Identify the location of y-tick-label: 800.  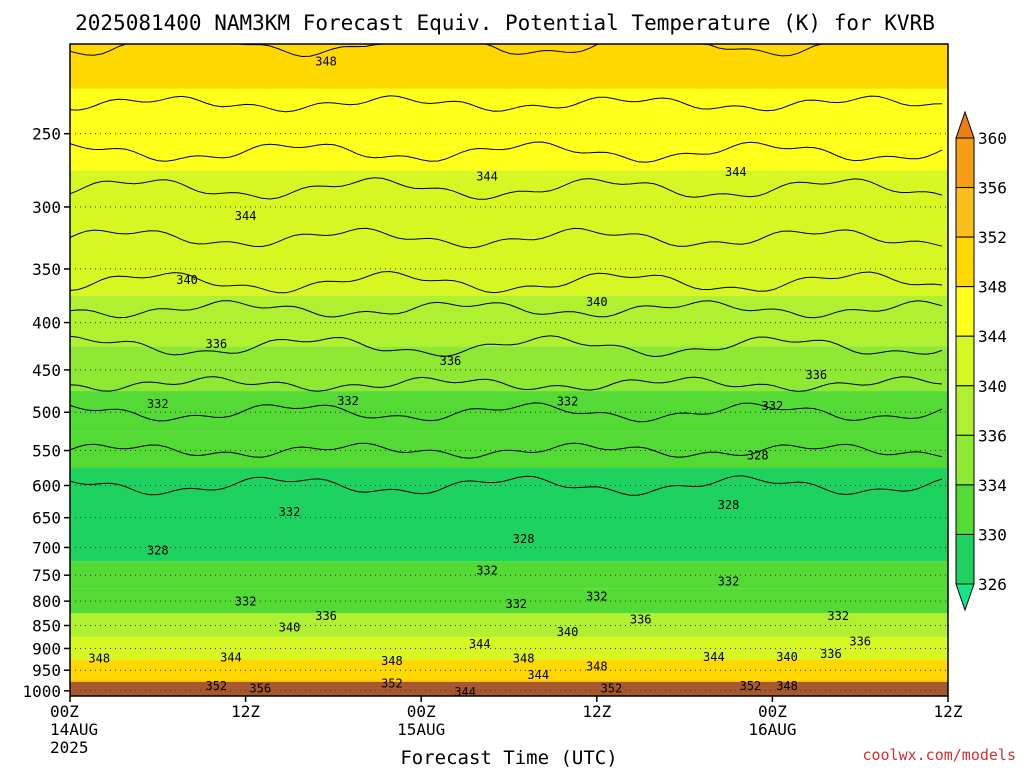
(46, 601).